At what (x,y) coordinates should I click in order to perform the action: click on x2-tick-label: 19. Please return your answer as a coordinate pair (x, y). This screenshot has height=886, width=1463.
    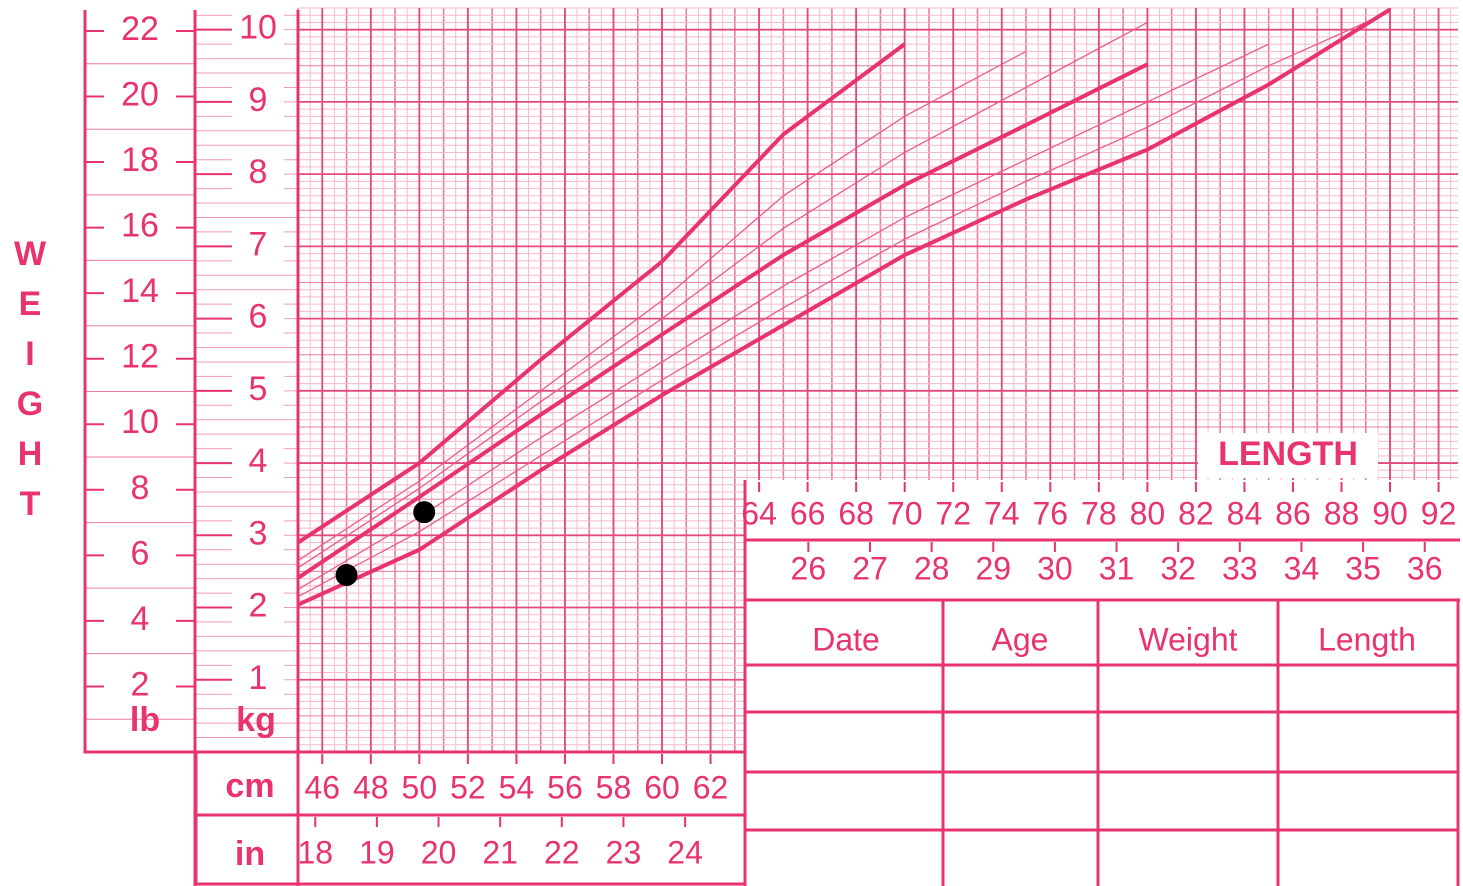
    Looking at the image, I should click on (377, 852).